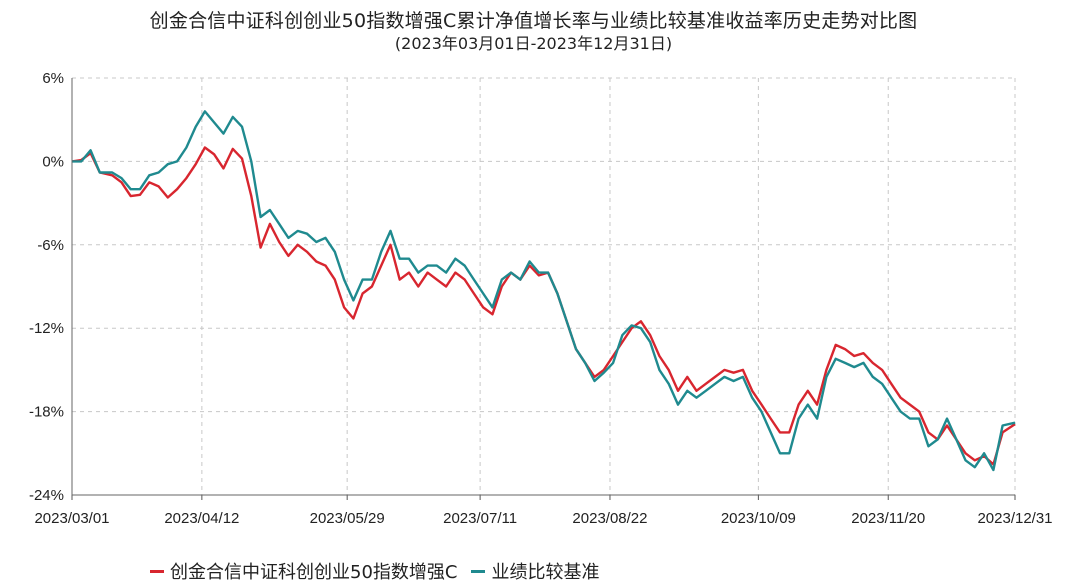 This screenshot has width=1067, height=584. Describe the element at coordinates (46, 412) in the screenshot. I see `y-tick-label: -18%` at that location.